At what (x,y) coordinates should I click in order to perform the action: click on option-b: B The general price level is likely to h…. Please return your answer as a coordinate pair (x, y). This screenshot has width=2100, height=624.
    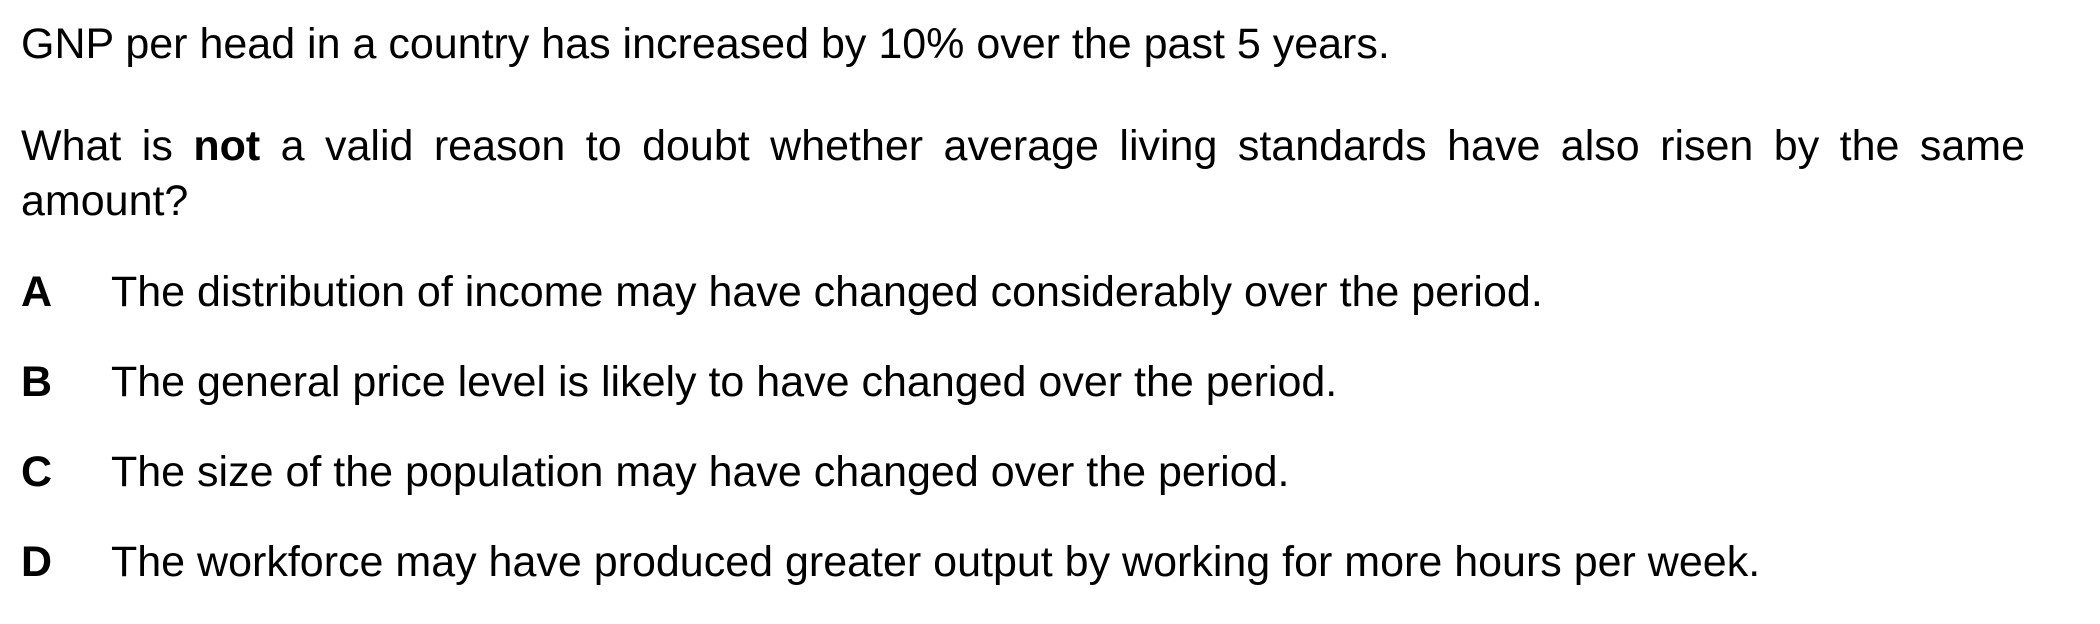
    Looking at the image, I should click on (1023, 382).